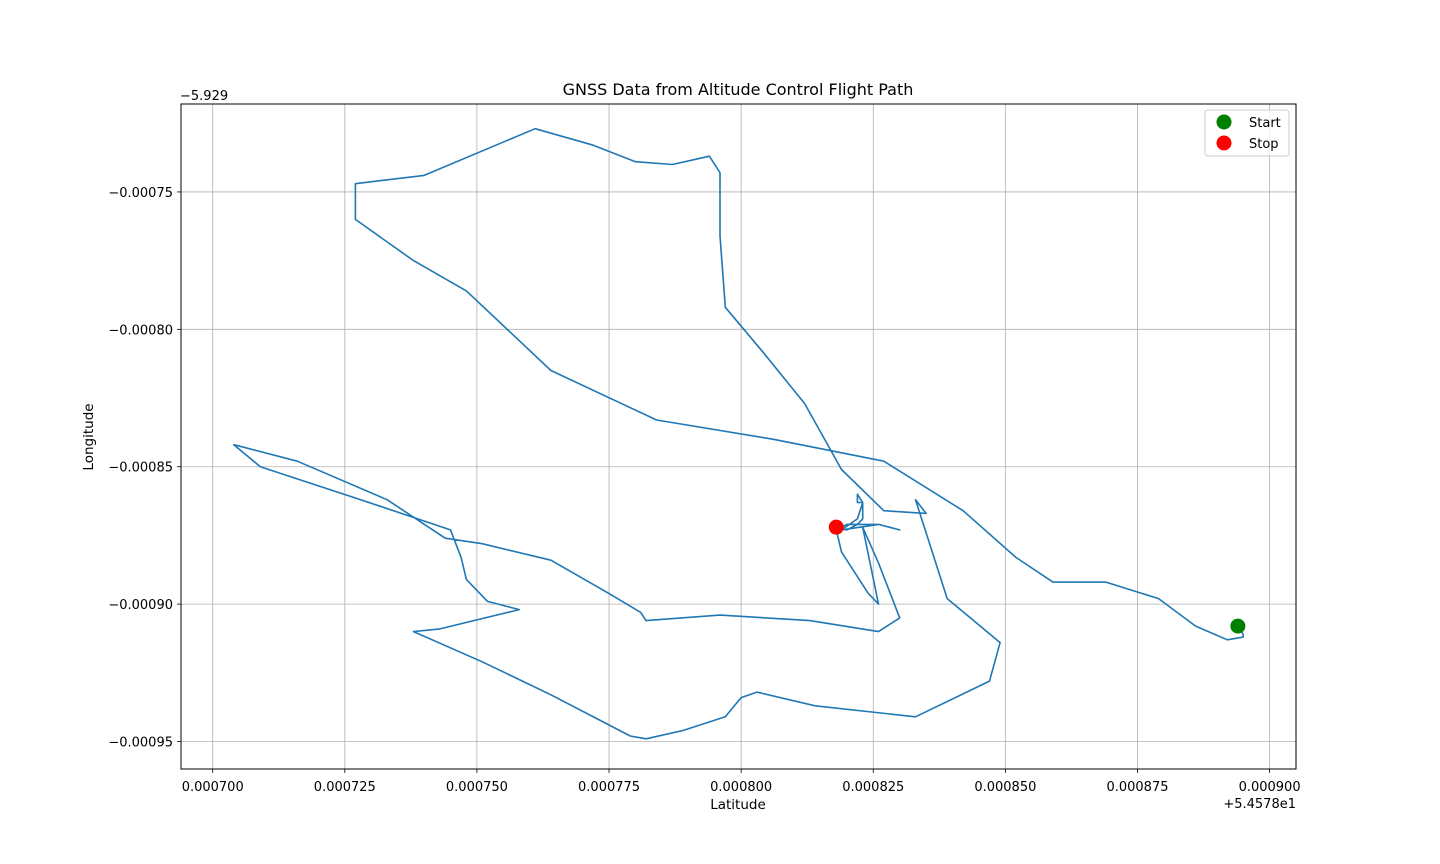  Describe the element at coordinates (1005, 787) in the screenshot. I see `x-tick-label: 0.000850` at that location.